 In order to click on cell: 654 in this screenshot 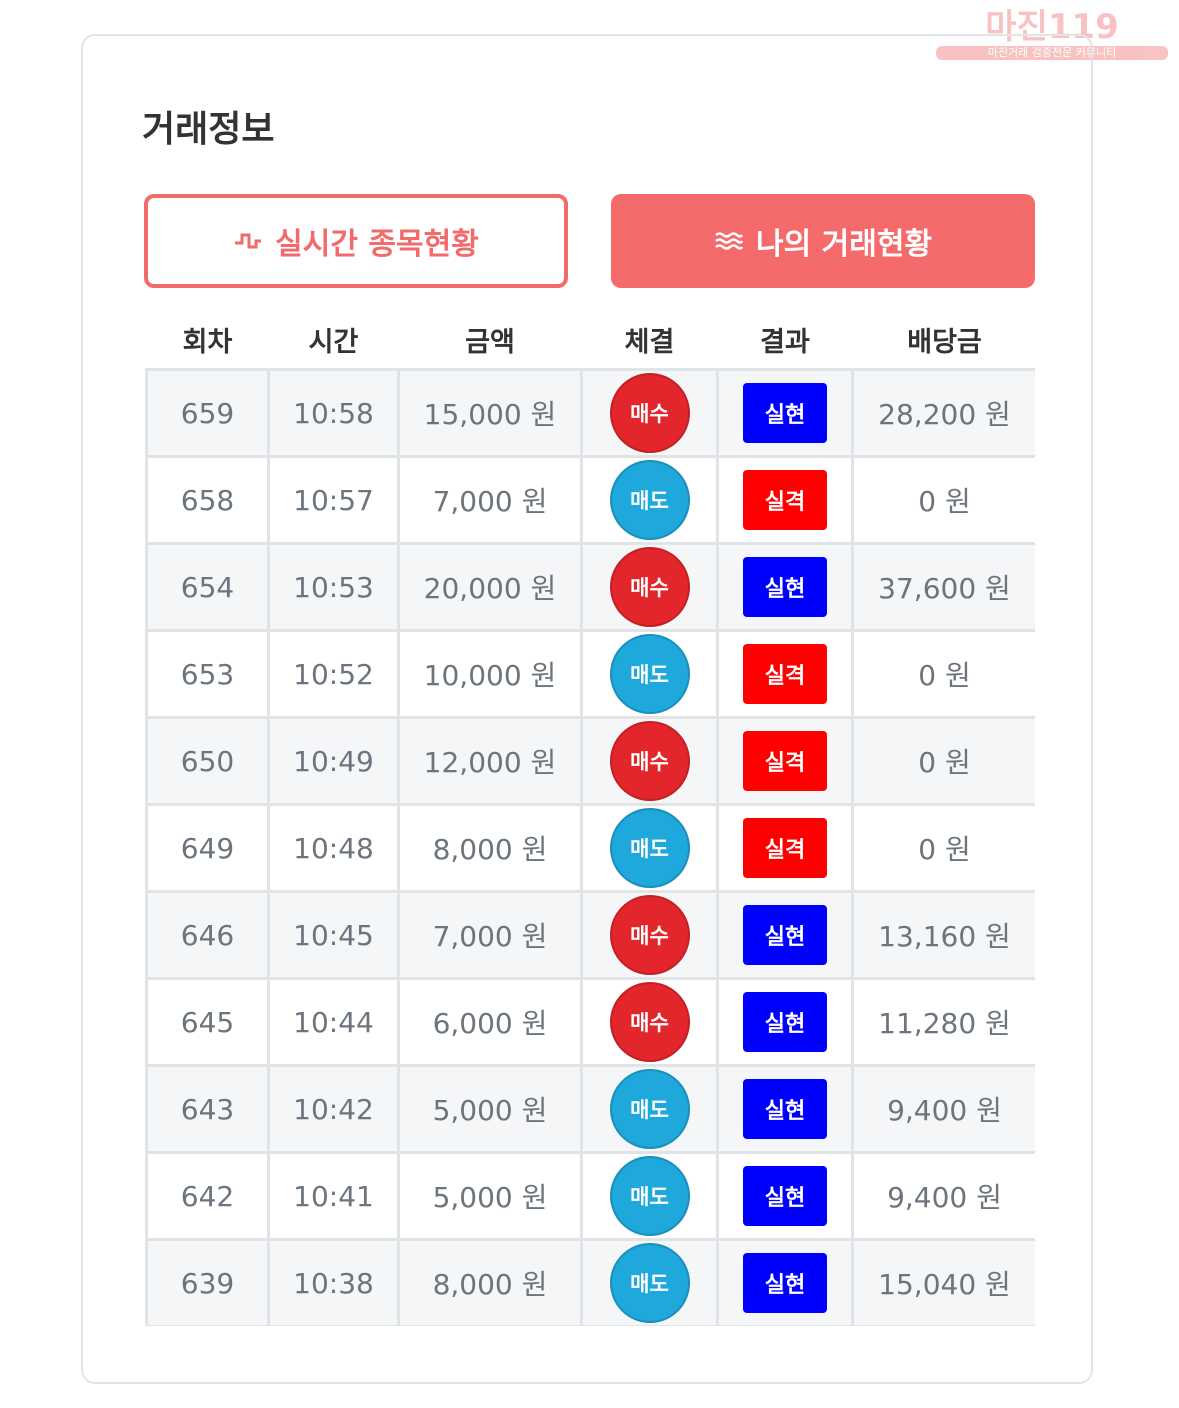, I will do `click(207, 587)`.